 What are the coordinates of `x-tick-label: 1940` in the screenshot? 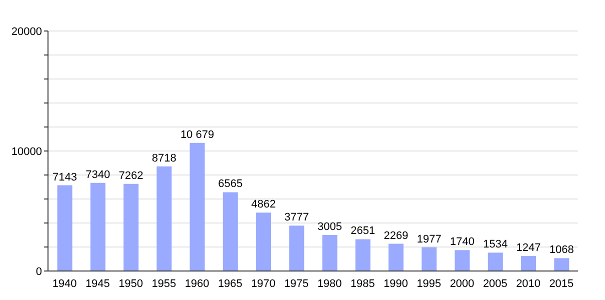 It's located at (64, 284).